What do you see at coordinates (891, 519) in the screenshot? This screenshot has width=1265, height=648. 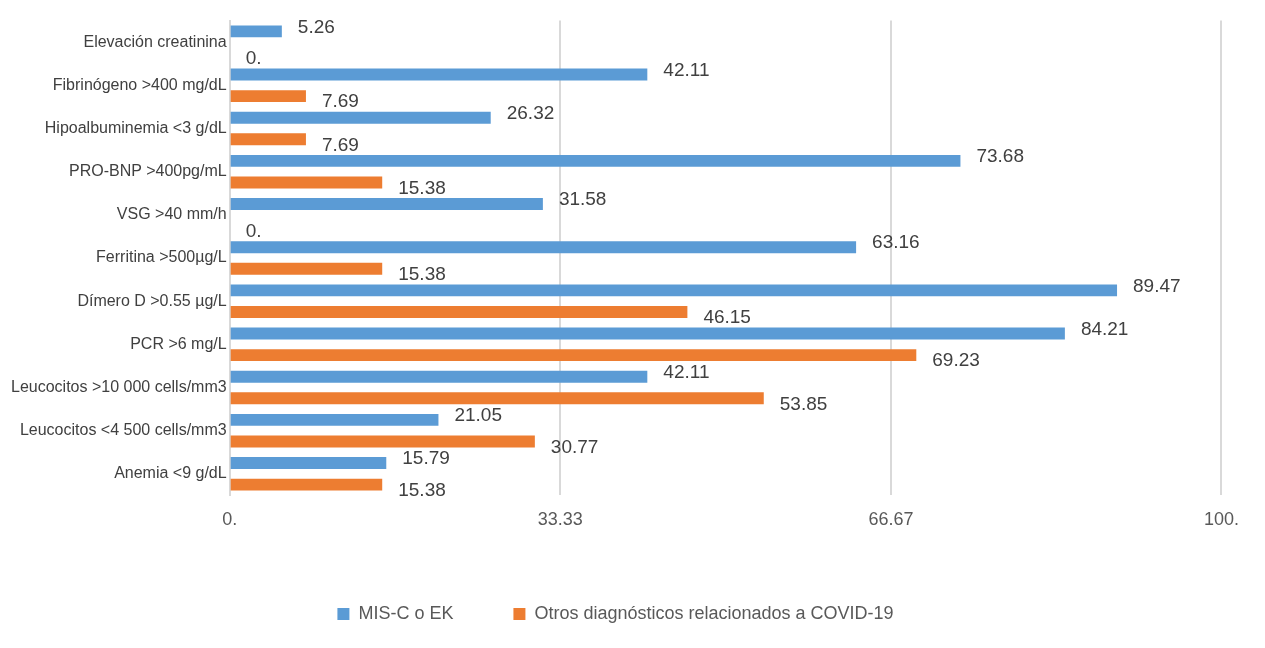 I see `x-tick-label: 66.67` at bounding box center [891, 519].